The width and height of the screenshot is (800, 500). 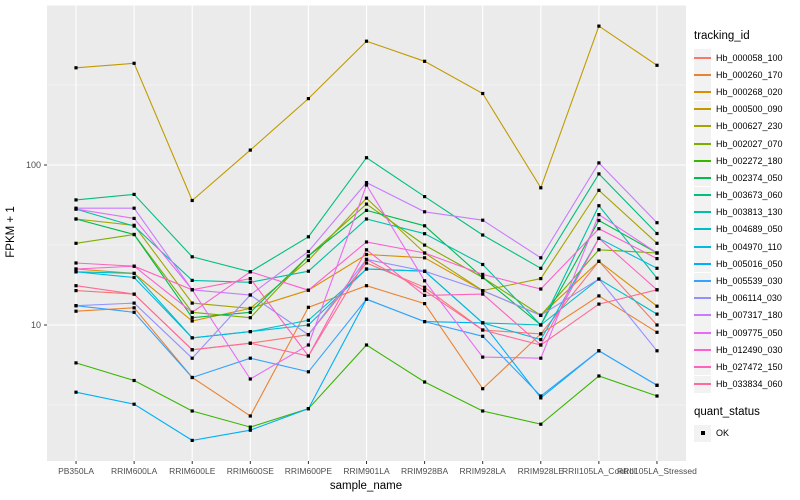 What do you see at coordinates (749, 263) in the screenshot?
I see `legend-item-label: Hb_005016_050` at bounding box center [749, 263].